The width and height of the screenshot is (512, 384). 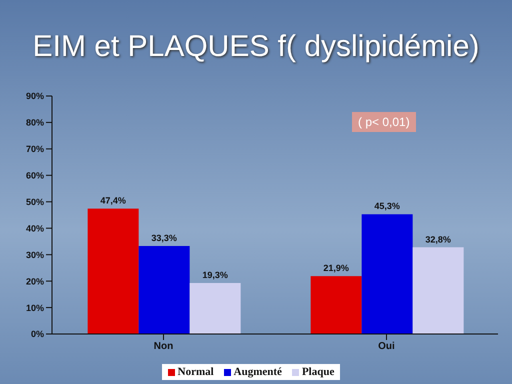 What do you see at coordinates (113, 201) in the screenshot?
I see `data-label: 47,4%` at bounding box center [113, 201].